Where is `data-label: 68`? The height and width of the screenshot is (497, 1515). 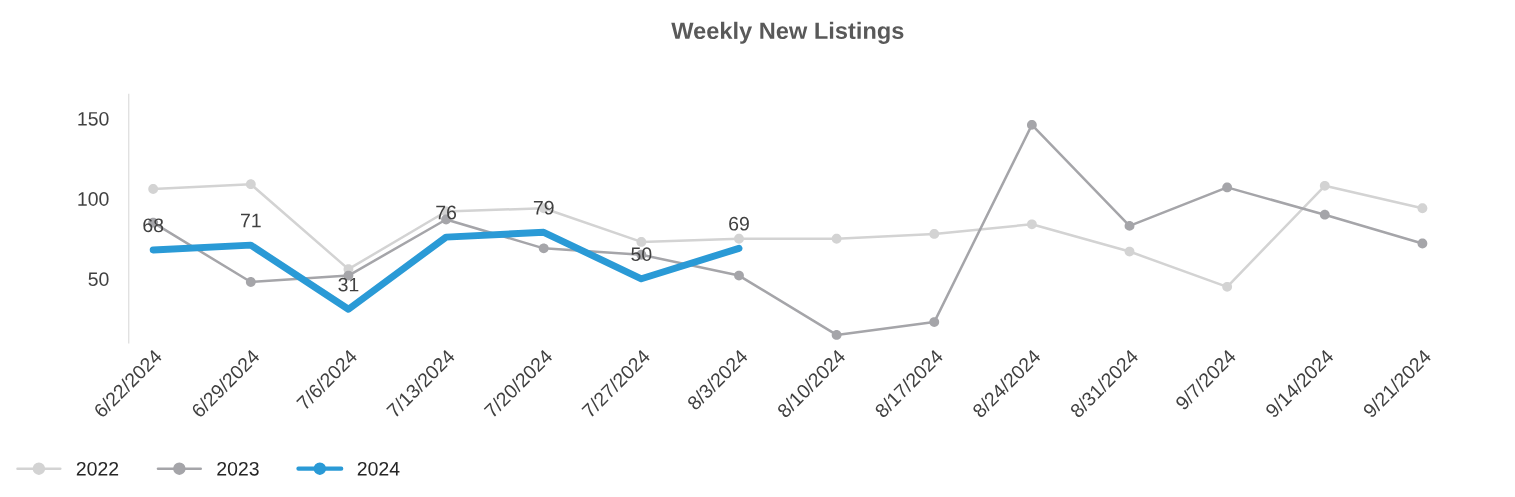
data-label: 68 is located at coordinates (153, 225).